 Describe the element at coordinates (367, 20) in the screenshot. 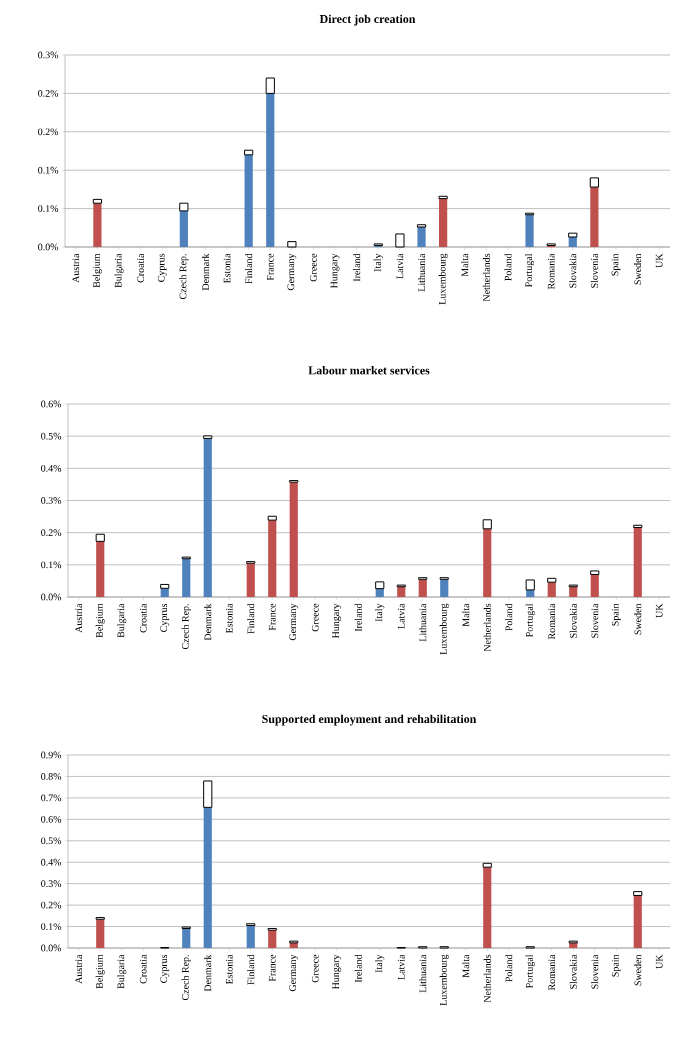

I see `chart-title: Direct job creation` at that location.